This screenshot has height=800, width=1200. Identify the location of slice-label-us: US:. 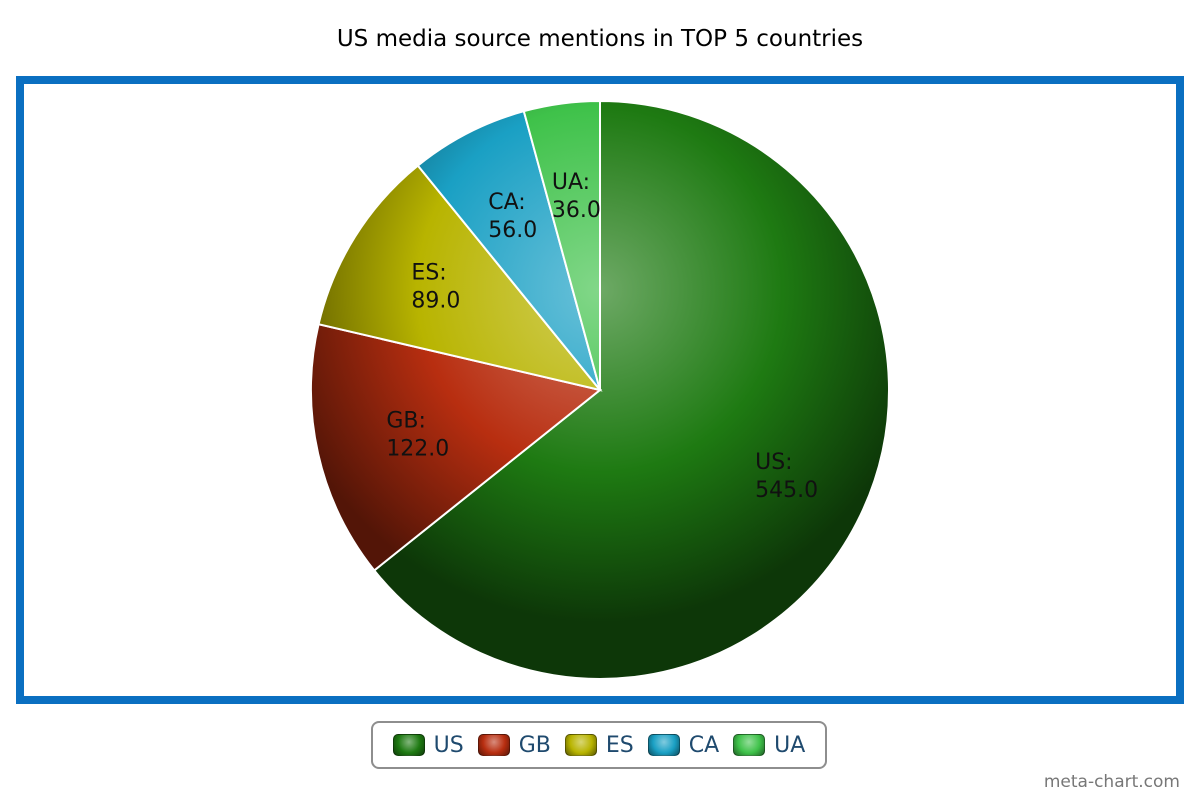
(773, 462).